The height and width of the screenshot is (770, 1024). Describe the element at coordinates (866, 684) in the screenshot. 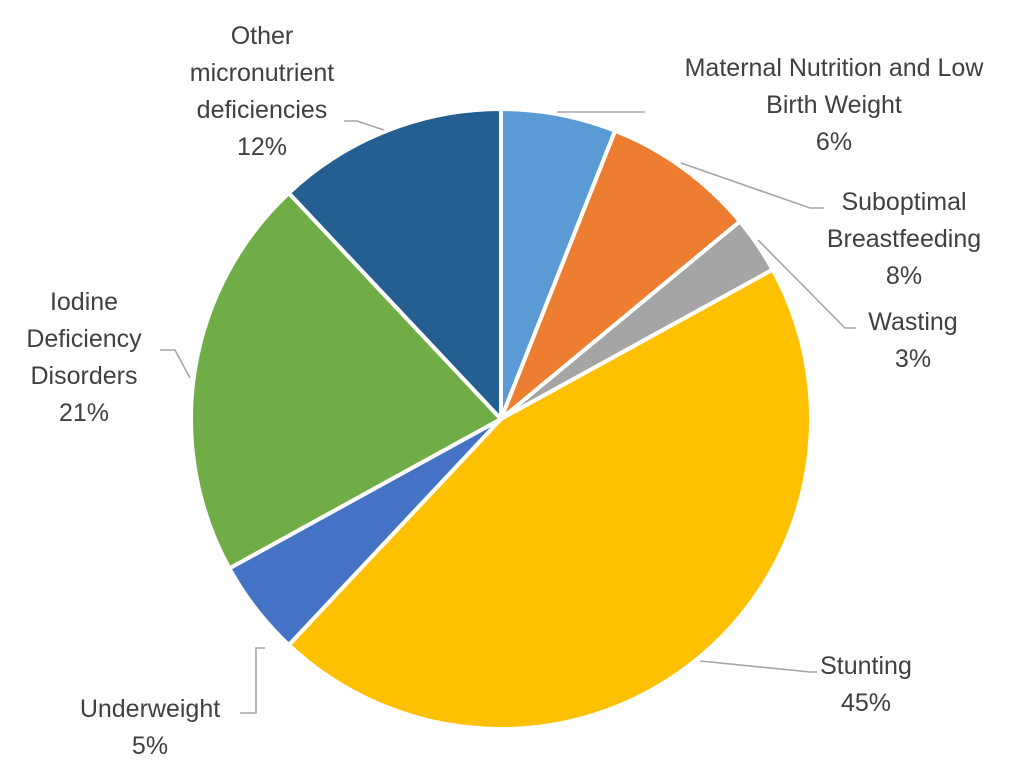

I see `data-label-stunting: Stunting 45%` at that location.